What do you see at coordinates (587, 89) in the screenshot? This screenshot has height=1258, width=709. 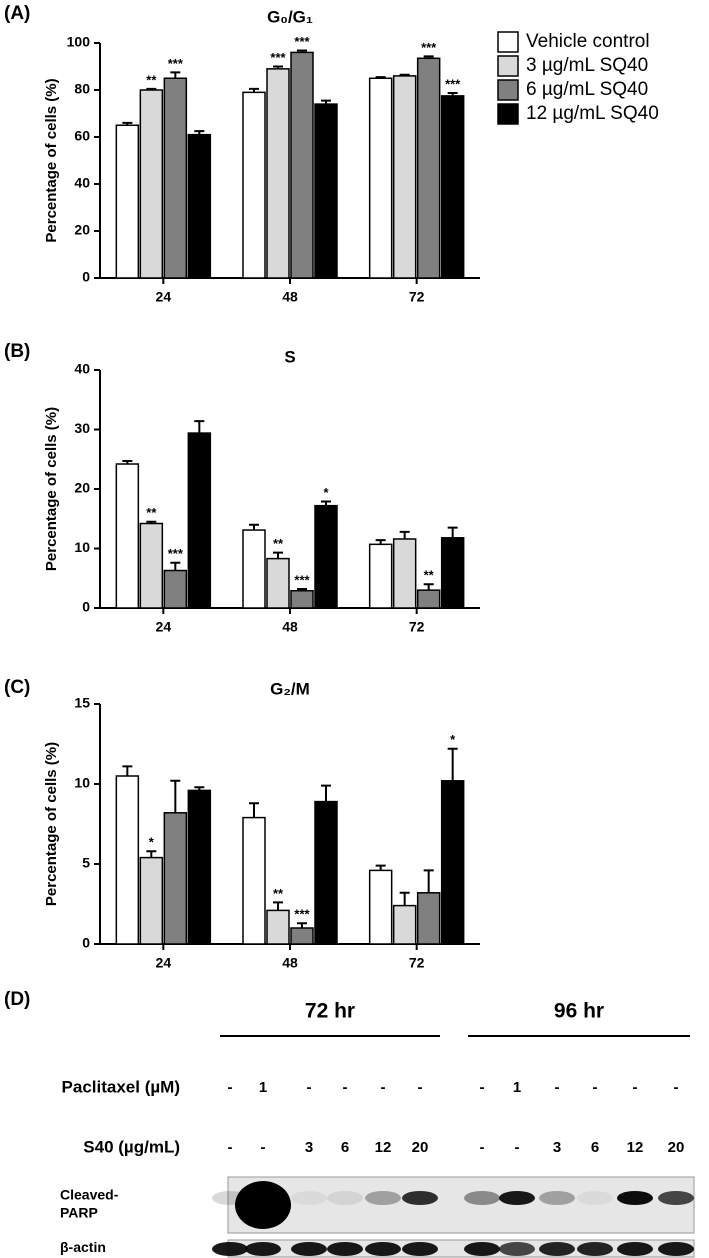 I see `legend-label: 6 µg/mL SQ40` at bounding box center [587, 89].